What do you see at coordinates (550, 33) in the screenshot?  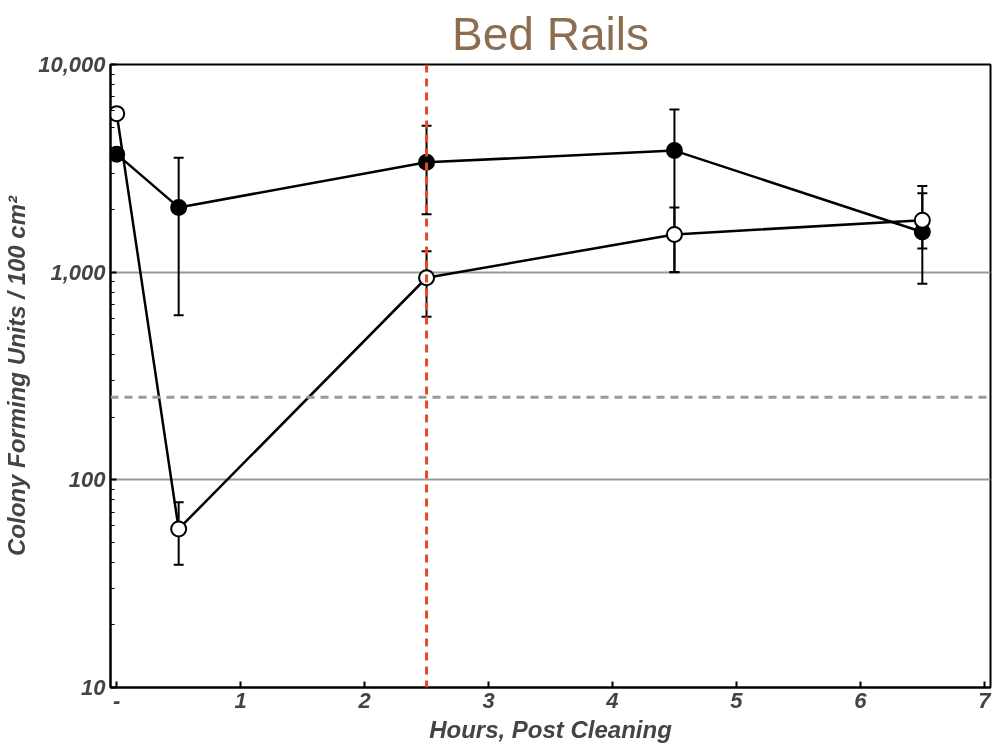 I see `chart-title: Bed Rails` at bounding box center [550, 33].